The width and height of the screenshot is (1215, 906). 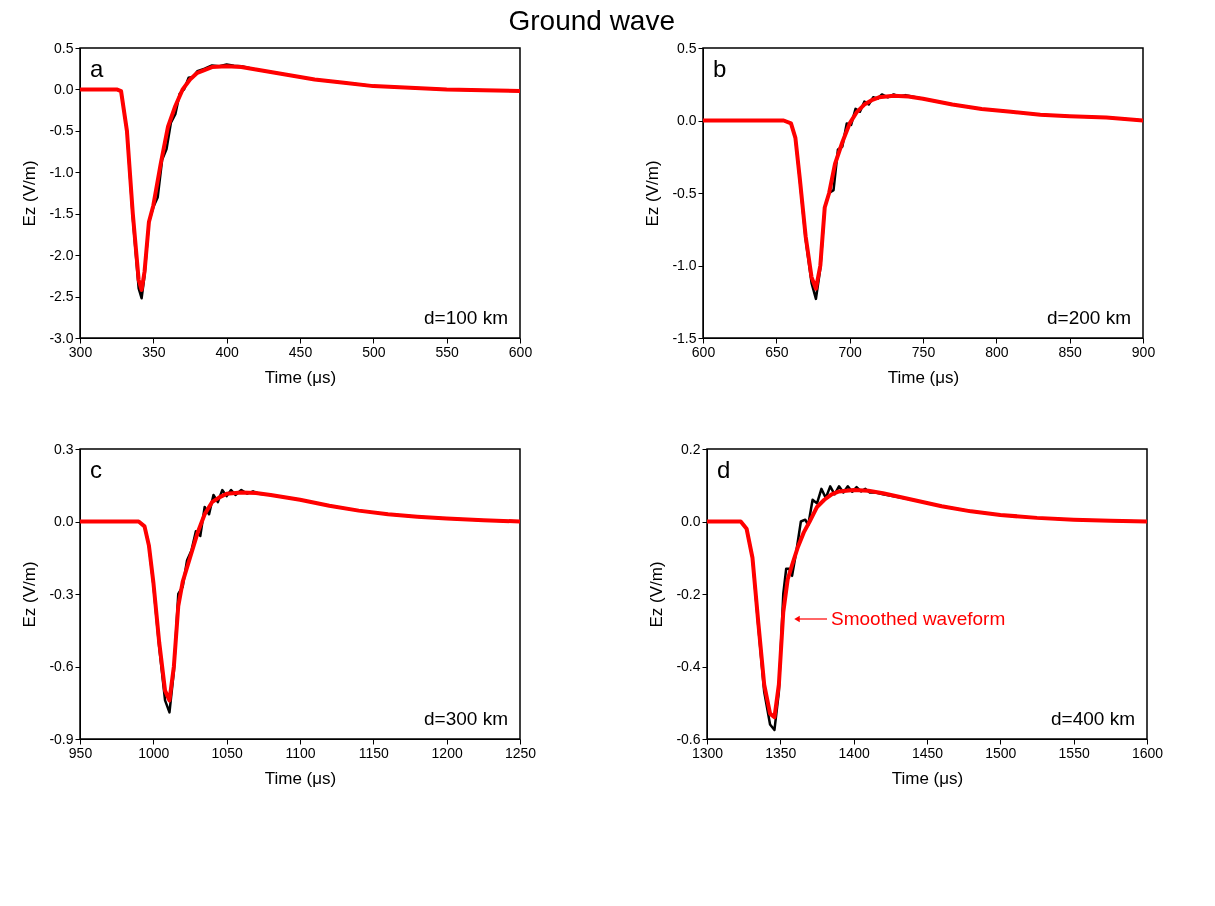 What do you see at coordinates (61, 337) in the screenshot?
I see `y-tick-label: -3.0` at bounding box center [61, 337].